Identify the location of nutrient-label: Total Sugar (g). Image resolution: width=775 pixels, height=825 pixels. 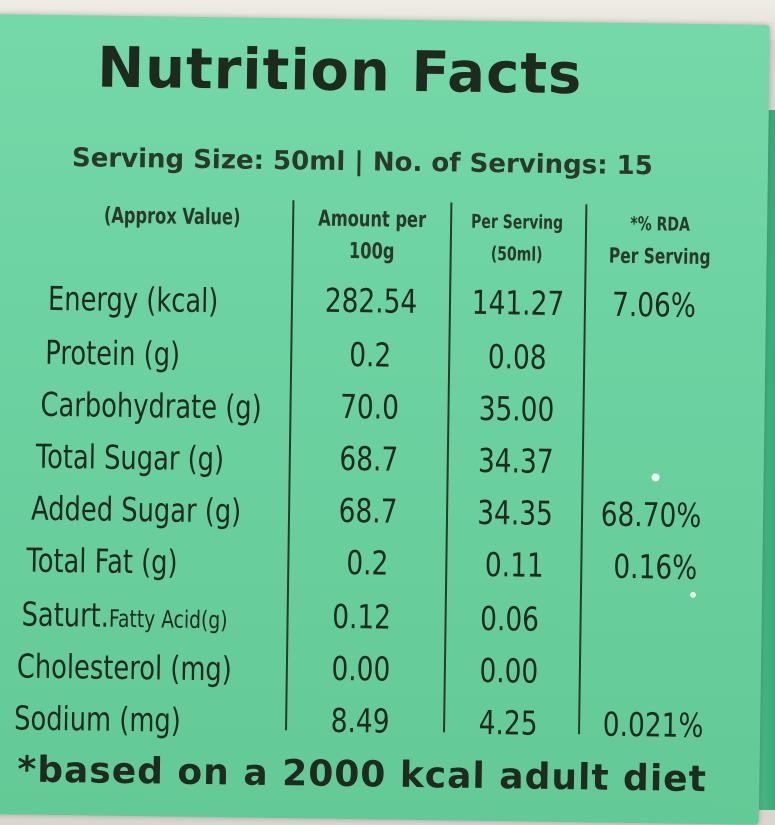
(130, 457).